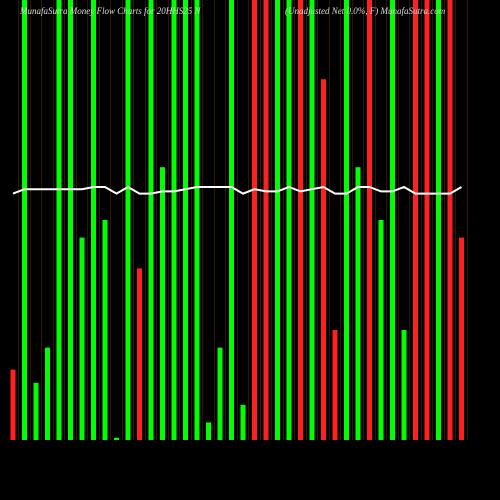  I want to click on chart-subtitle: (Unadjusted Net 0.0%, F) MunafaSutra.com, so click(365, 11).